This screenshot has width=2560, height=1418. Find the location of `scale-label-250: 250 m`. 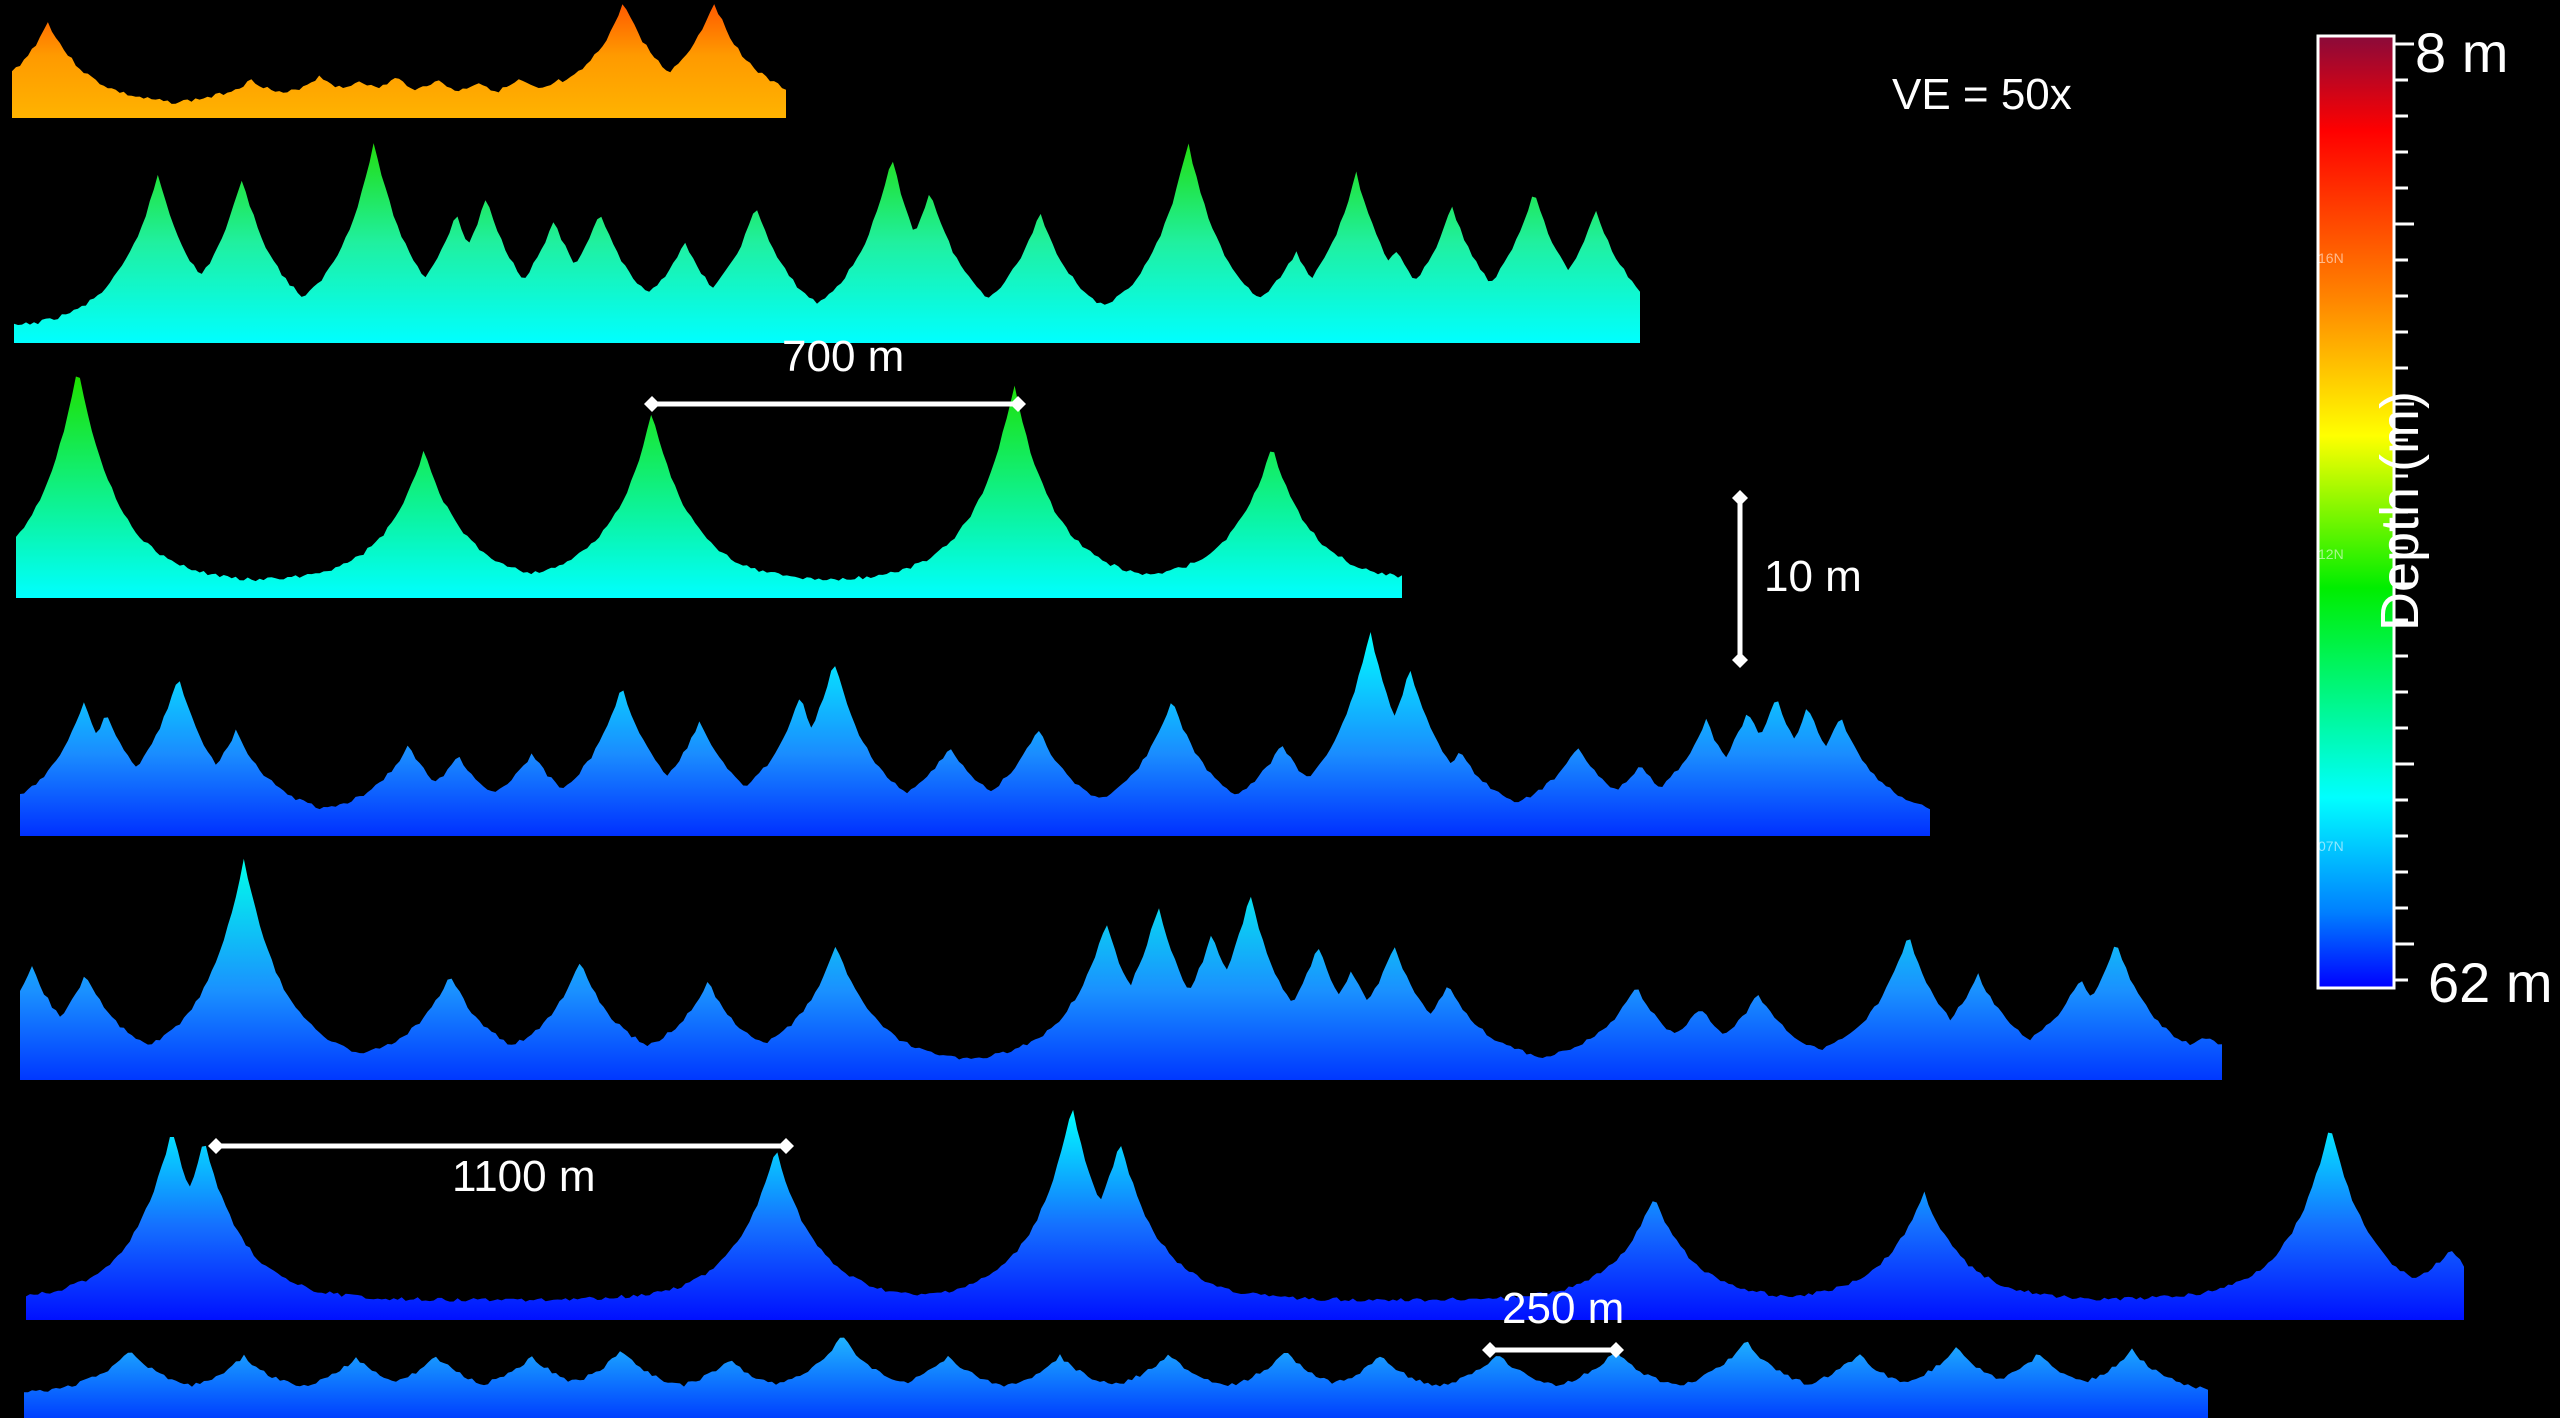

scale-label-250: 250 m is located at coordinates (1563, 1308).